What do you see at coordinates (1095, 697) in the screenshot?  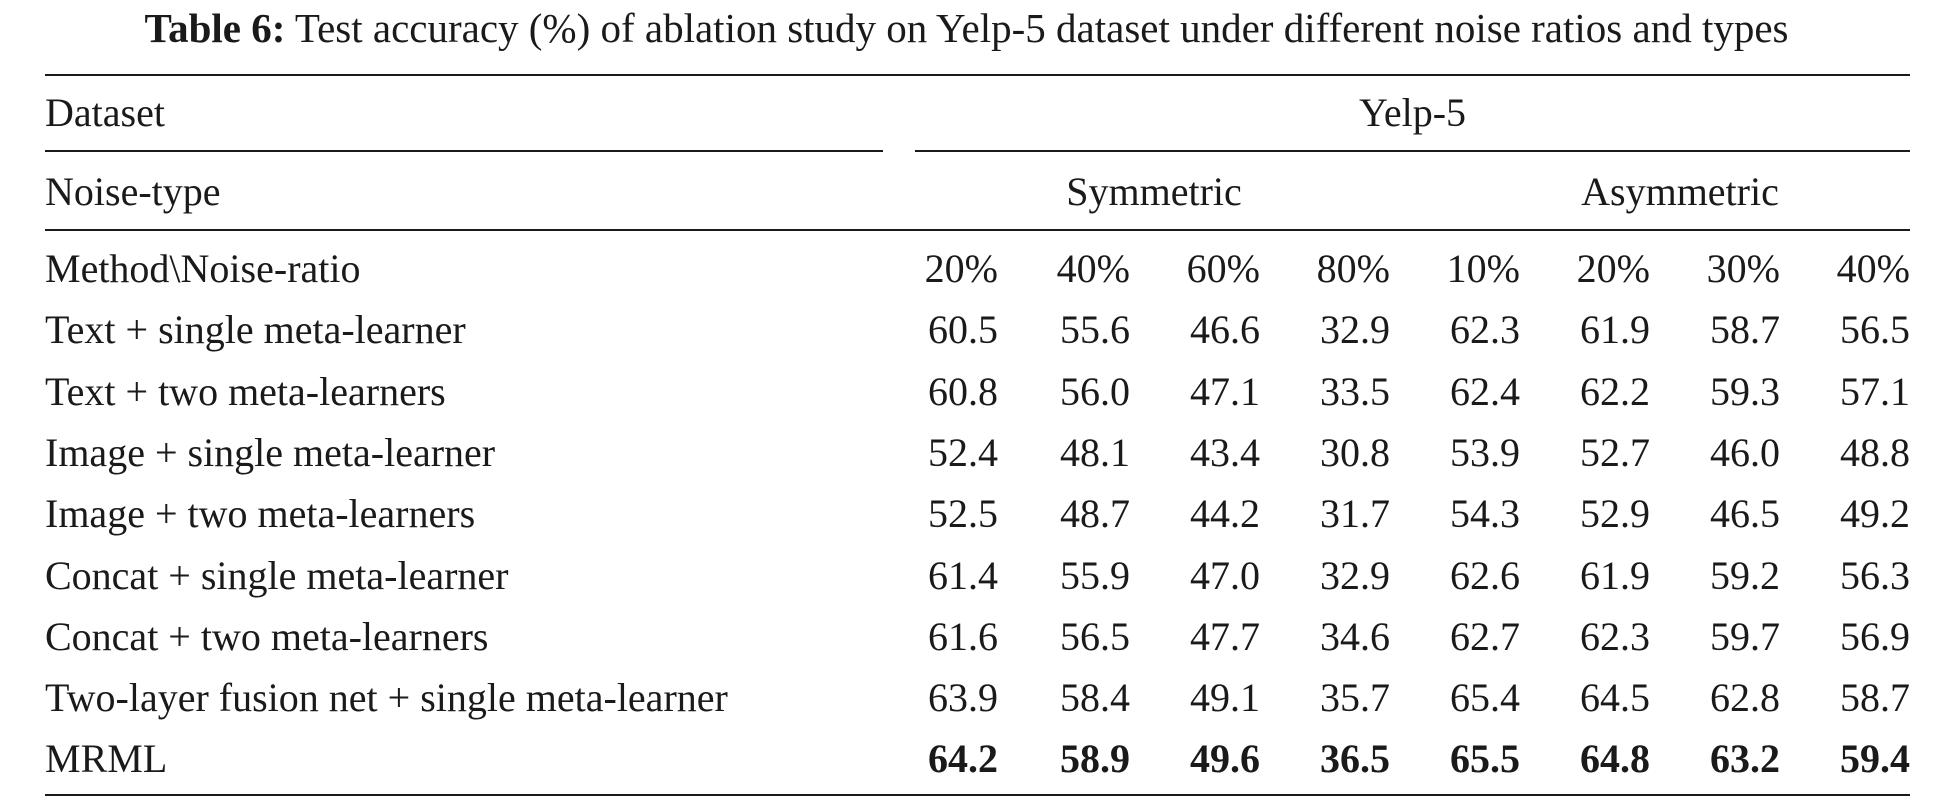 I see `accuracy-cell: 58.4` at bounding box center [1095, 697].